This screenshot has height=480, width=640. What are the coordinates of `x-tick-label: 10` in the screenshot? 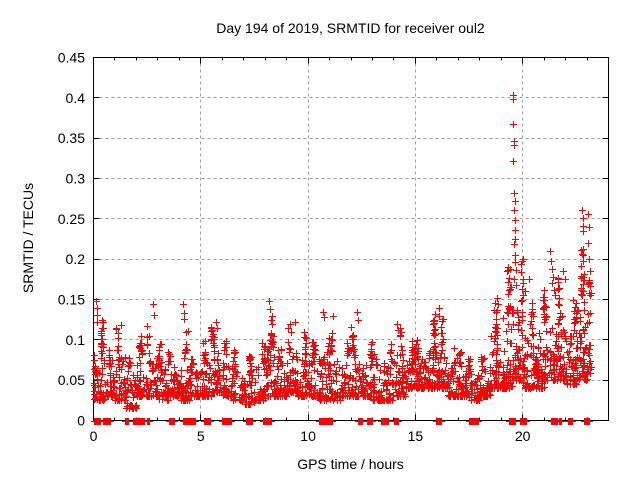 It's located at (308, 436).